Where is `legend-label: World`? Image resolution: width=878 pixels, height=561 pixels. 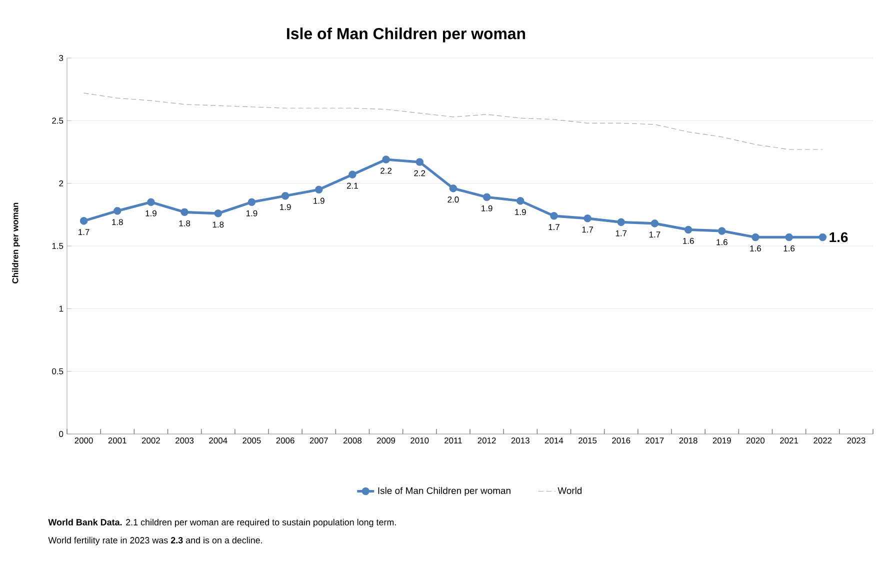 legend-label: World is located at coordinates (570, 490).